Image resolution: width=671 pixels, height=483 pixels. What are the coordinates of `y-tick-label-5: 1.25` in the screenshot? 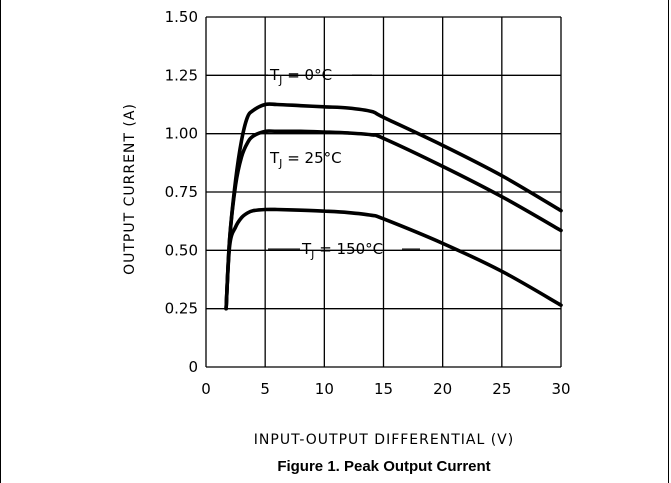 It's located at (181, 75).